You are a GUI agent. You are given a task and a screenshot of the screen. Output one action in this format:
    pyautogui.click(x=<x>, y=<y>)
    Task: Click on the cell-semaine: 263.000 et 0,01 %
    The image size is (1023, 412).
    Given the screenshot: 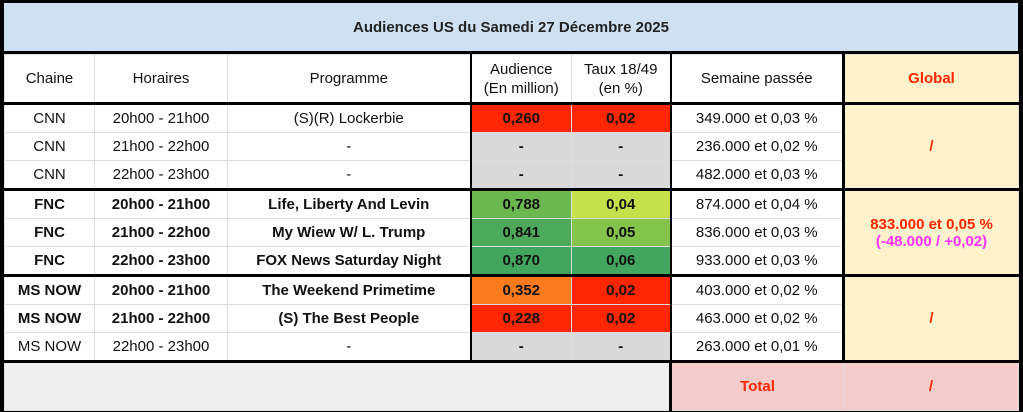 What is the action you would take?
    pyautogui.click(x=756, y=347)
    